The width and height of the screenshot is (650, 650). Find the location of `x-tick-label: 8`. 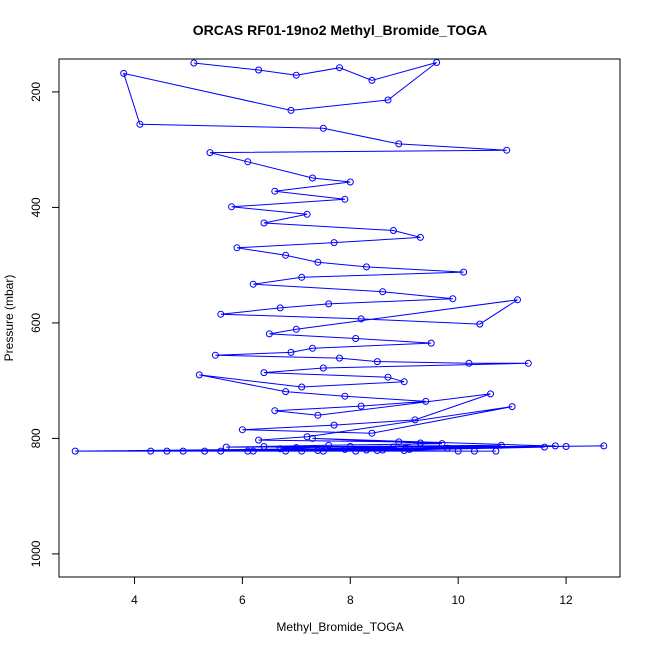

x-tick-label: 8 is located at coordinates (350, 600).